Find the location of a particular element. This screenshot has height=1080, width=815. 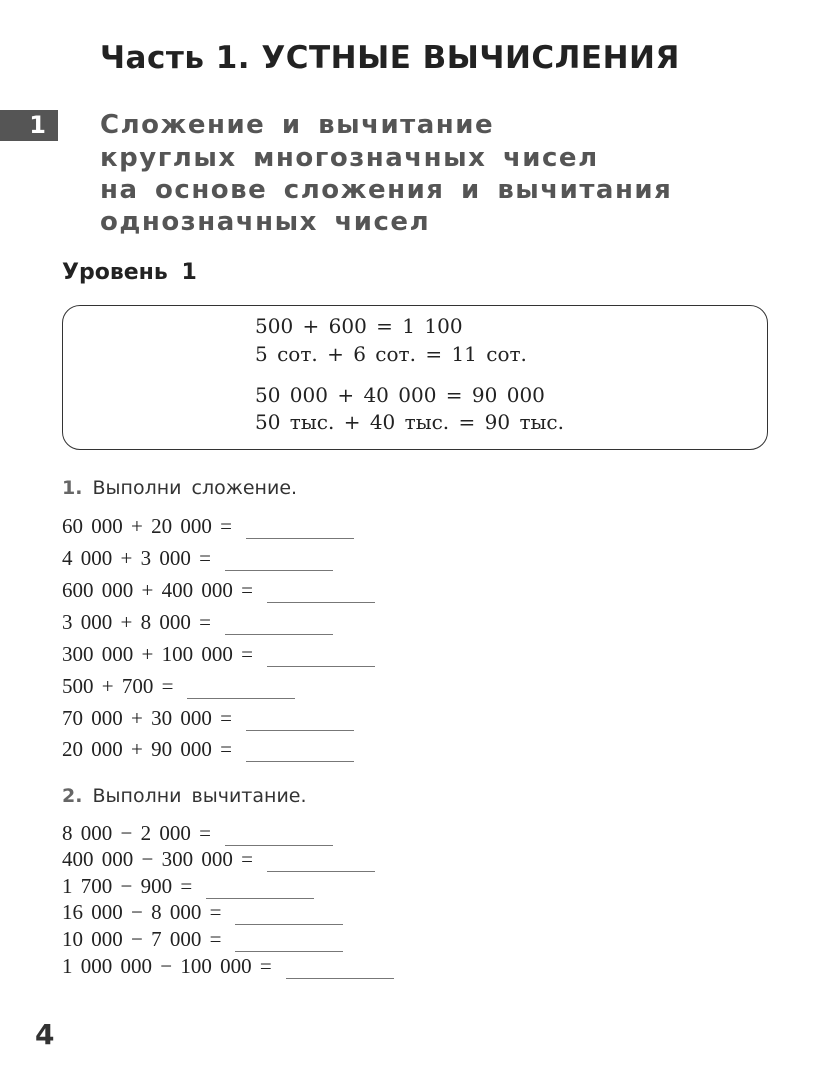

equation-row: 1 700 − 900 = is located at coordinates (188, 886).